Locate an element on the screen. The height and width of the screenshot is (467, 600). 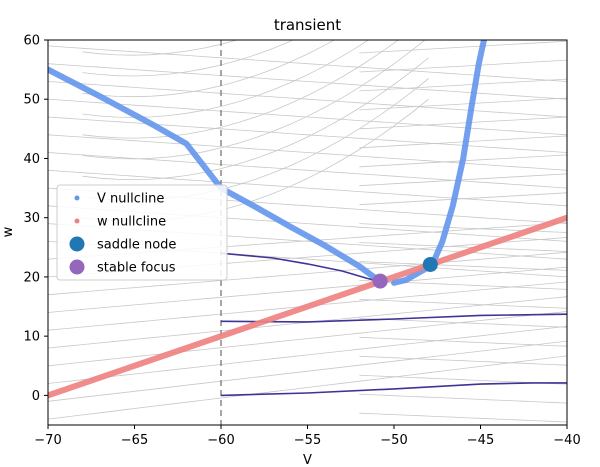
y-tick-label: 30 is located at coordinates (31, 218).